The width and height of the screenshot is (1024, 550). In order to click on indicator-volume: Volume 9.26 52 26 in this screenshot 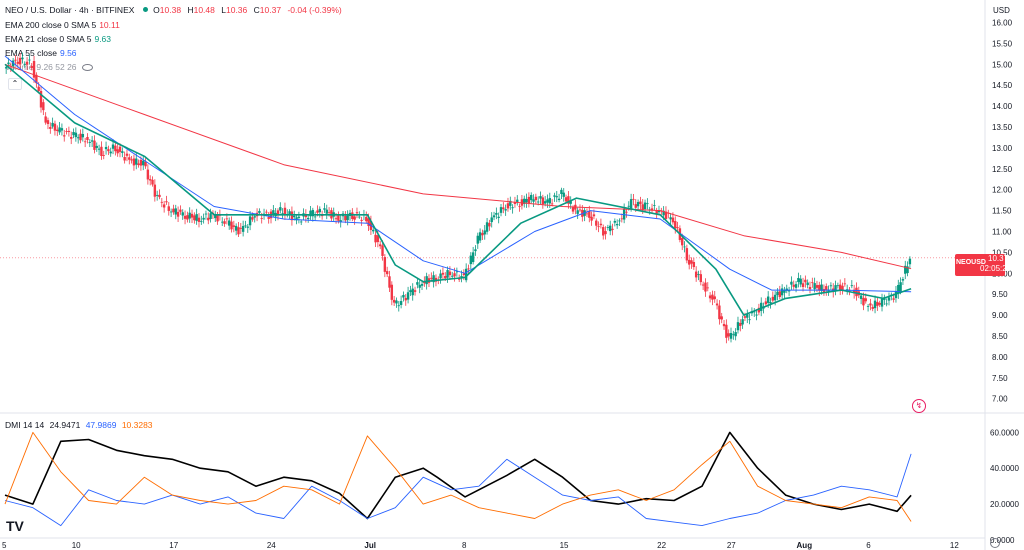, I will do `click(50, 67)`.